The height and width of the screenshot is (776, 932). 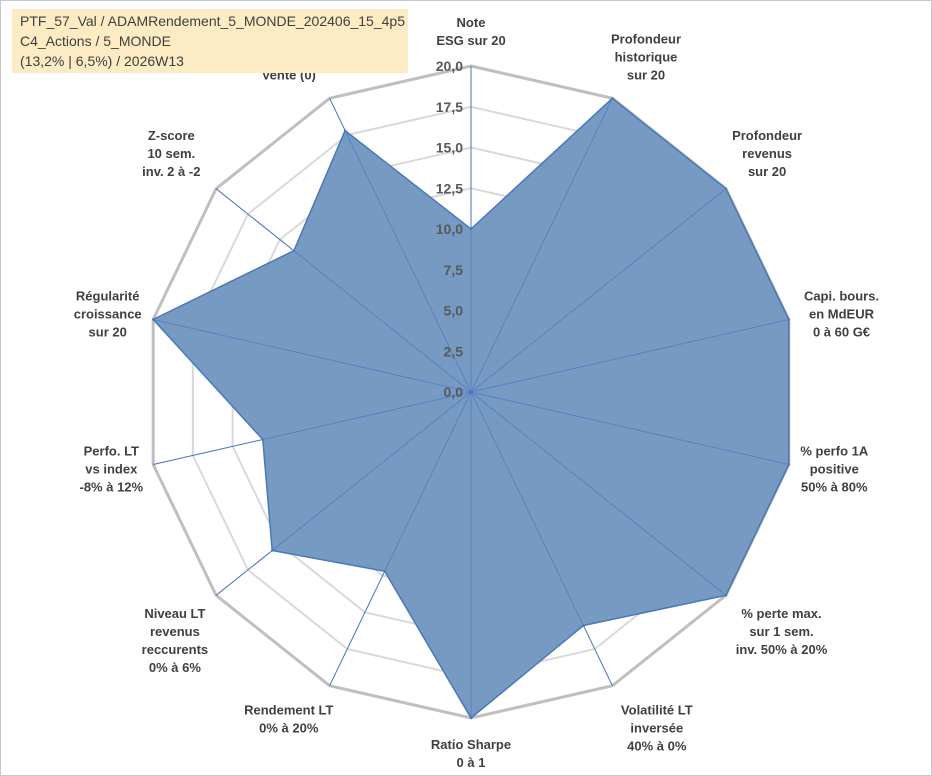 I want to click on axis-label-line: en MdEUR, so click(x=842, y=314).